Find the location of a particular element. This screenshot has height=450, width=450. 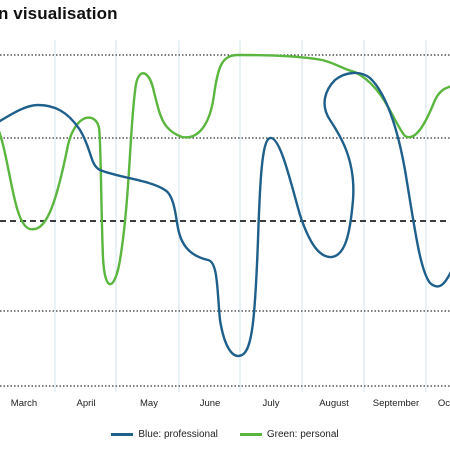

legend-item-green: Green: personal is located at coordinates (289, 434).